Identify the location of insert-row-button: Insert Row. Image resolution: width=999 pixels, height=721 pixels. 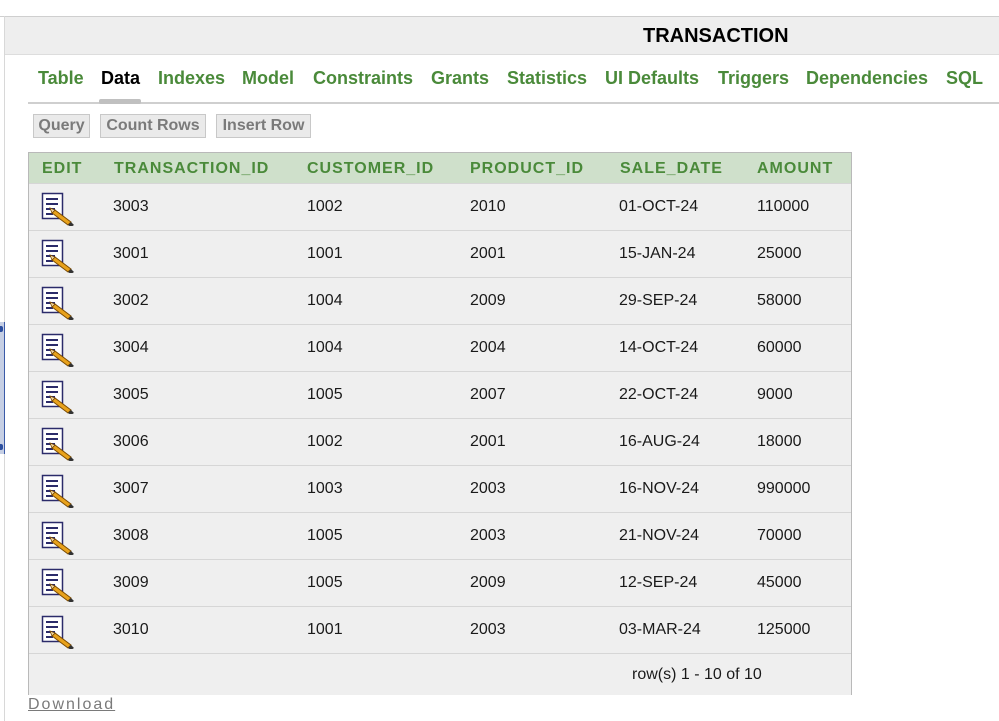
(263, 126).